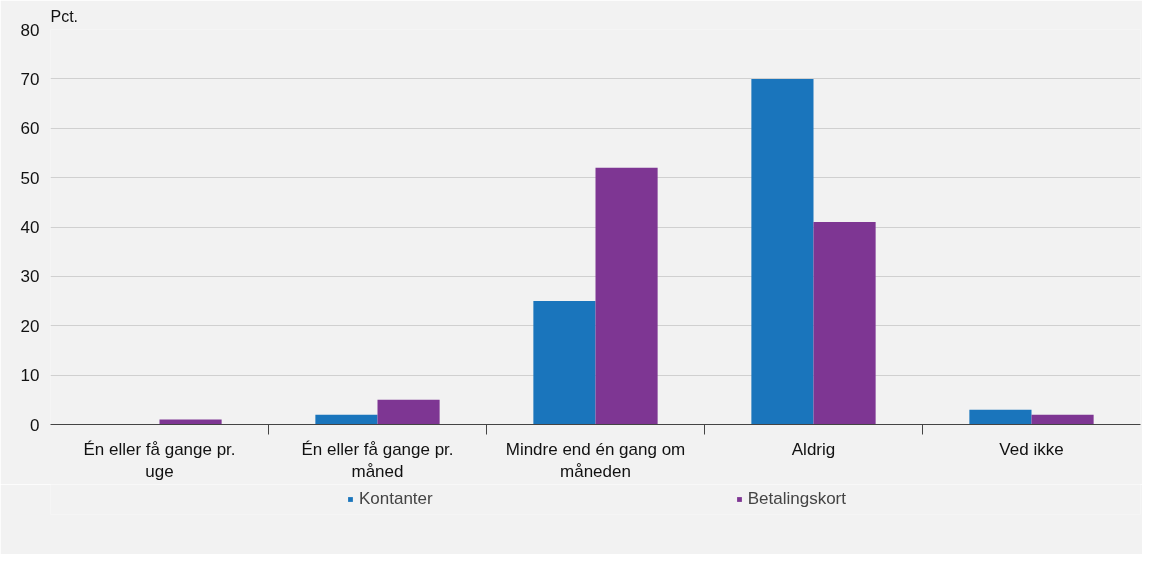 This screenshot has height=567, width=1150. Describe the element at coordinates (64, 16) in the screenshot. I see `y-axis-title: Pct.` at that location.